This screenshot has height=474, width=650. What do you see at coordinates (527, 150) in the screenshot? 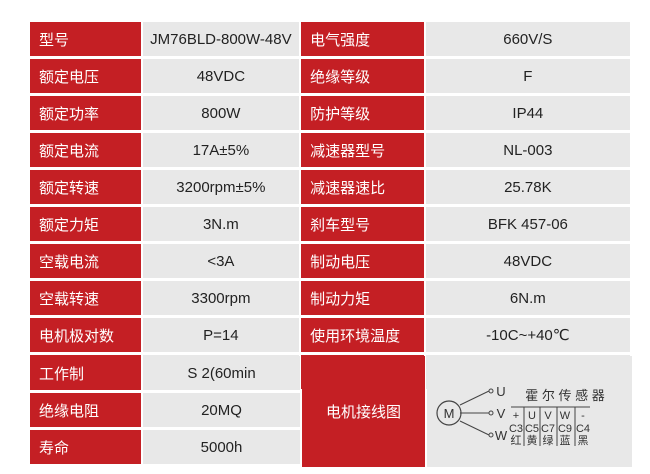
I see `spec-value: NL-003` at bounding box center [527, 150].